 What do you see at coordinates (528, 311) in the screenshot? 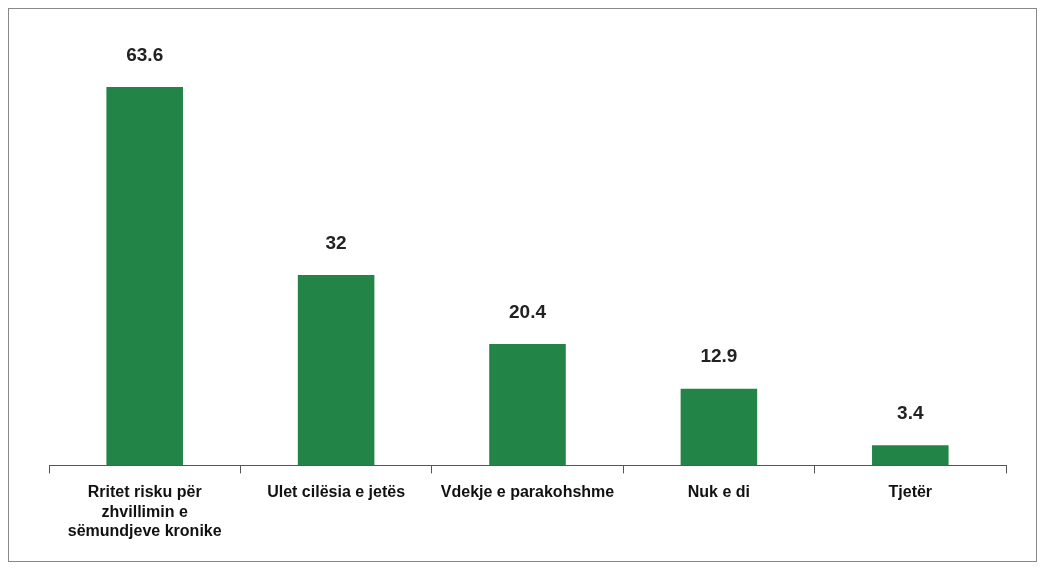
I see `data-label: 20.4` at bounding box center [528, 311].